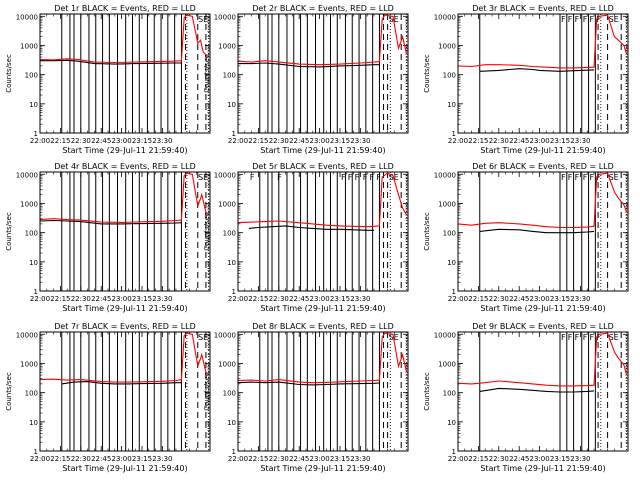 Image resolution: width=640 pixels, height=480 pixels. Describe the element at coordinates (258, 141) in the screenshot. I see `x-tick-label-det-2: 22:15` at that location.